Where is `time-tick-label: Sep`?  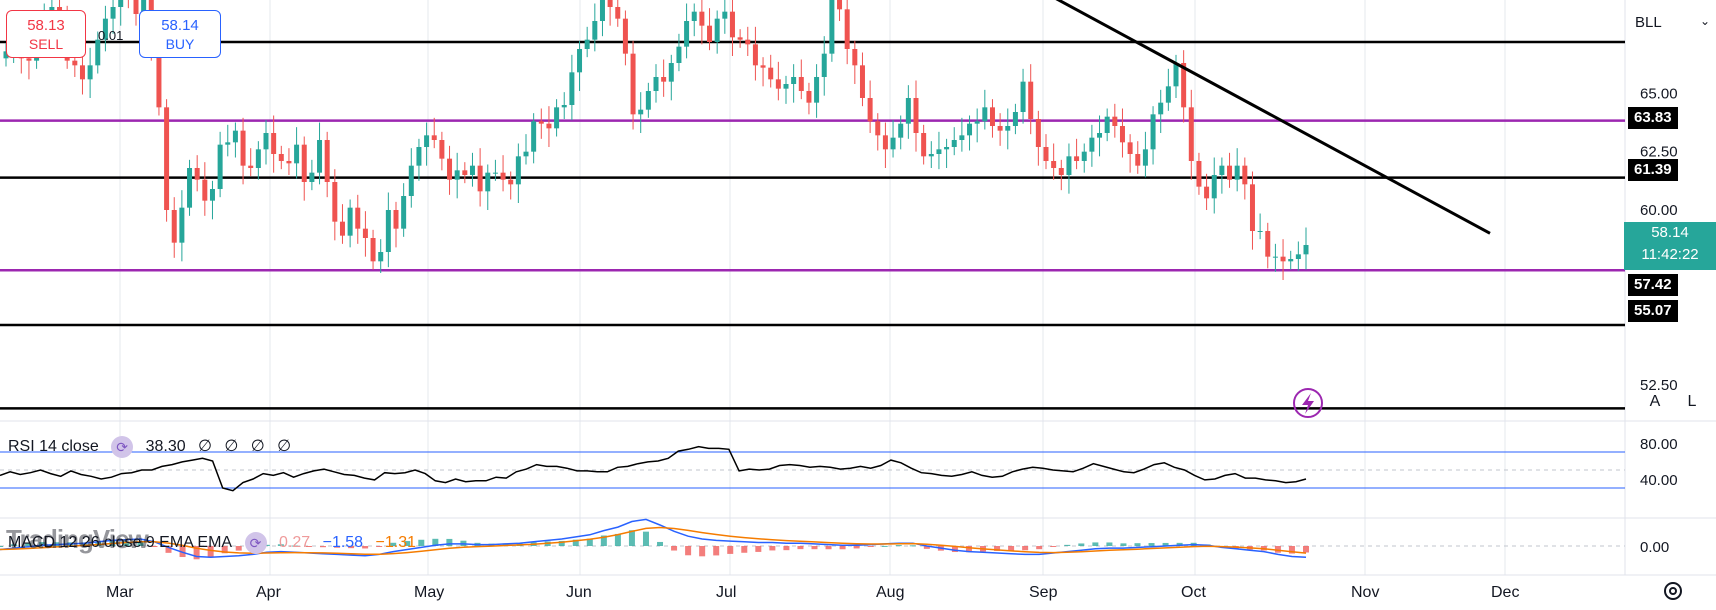 time-tick-label: Sep is located at coordinates (1043, 592).